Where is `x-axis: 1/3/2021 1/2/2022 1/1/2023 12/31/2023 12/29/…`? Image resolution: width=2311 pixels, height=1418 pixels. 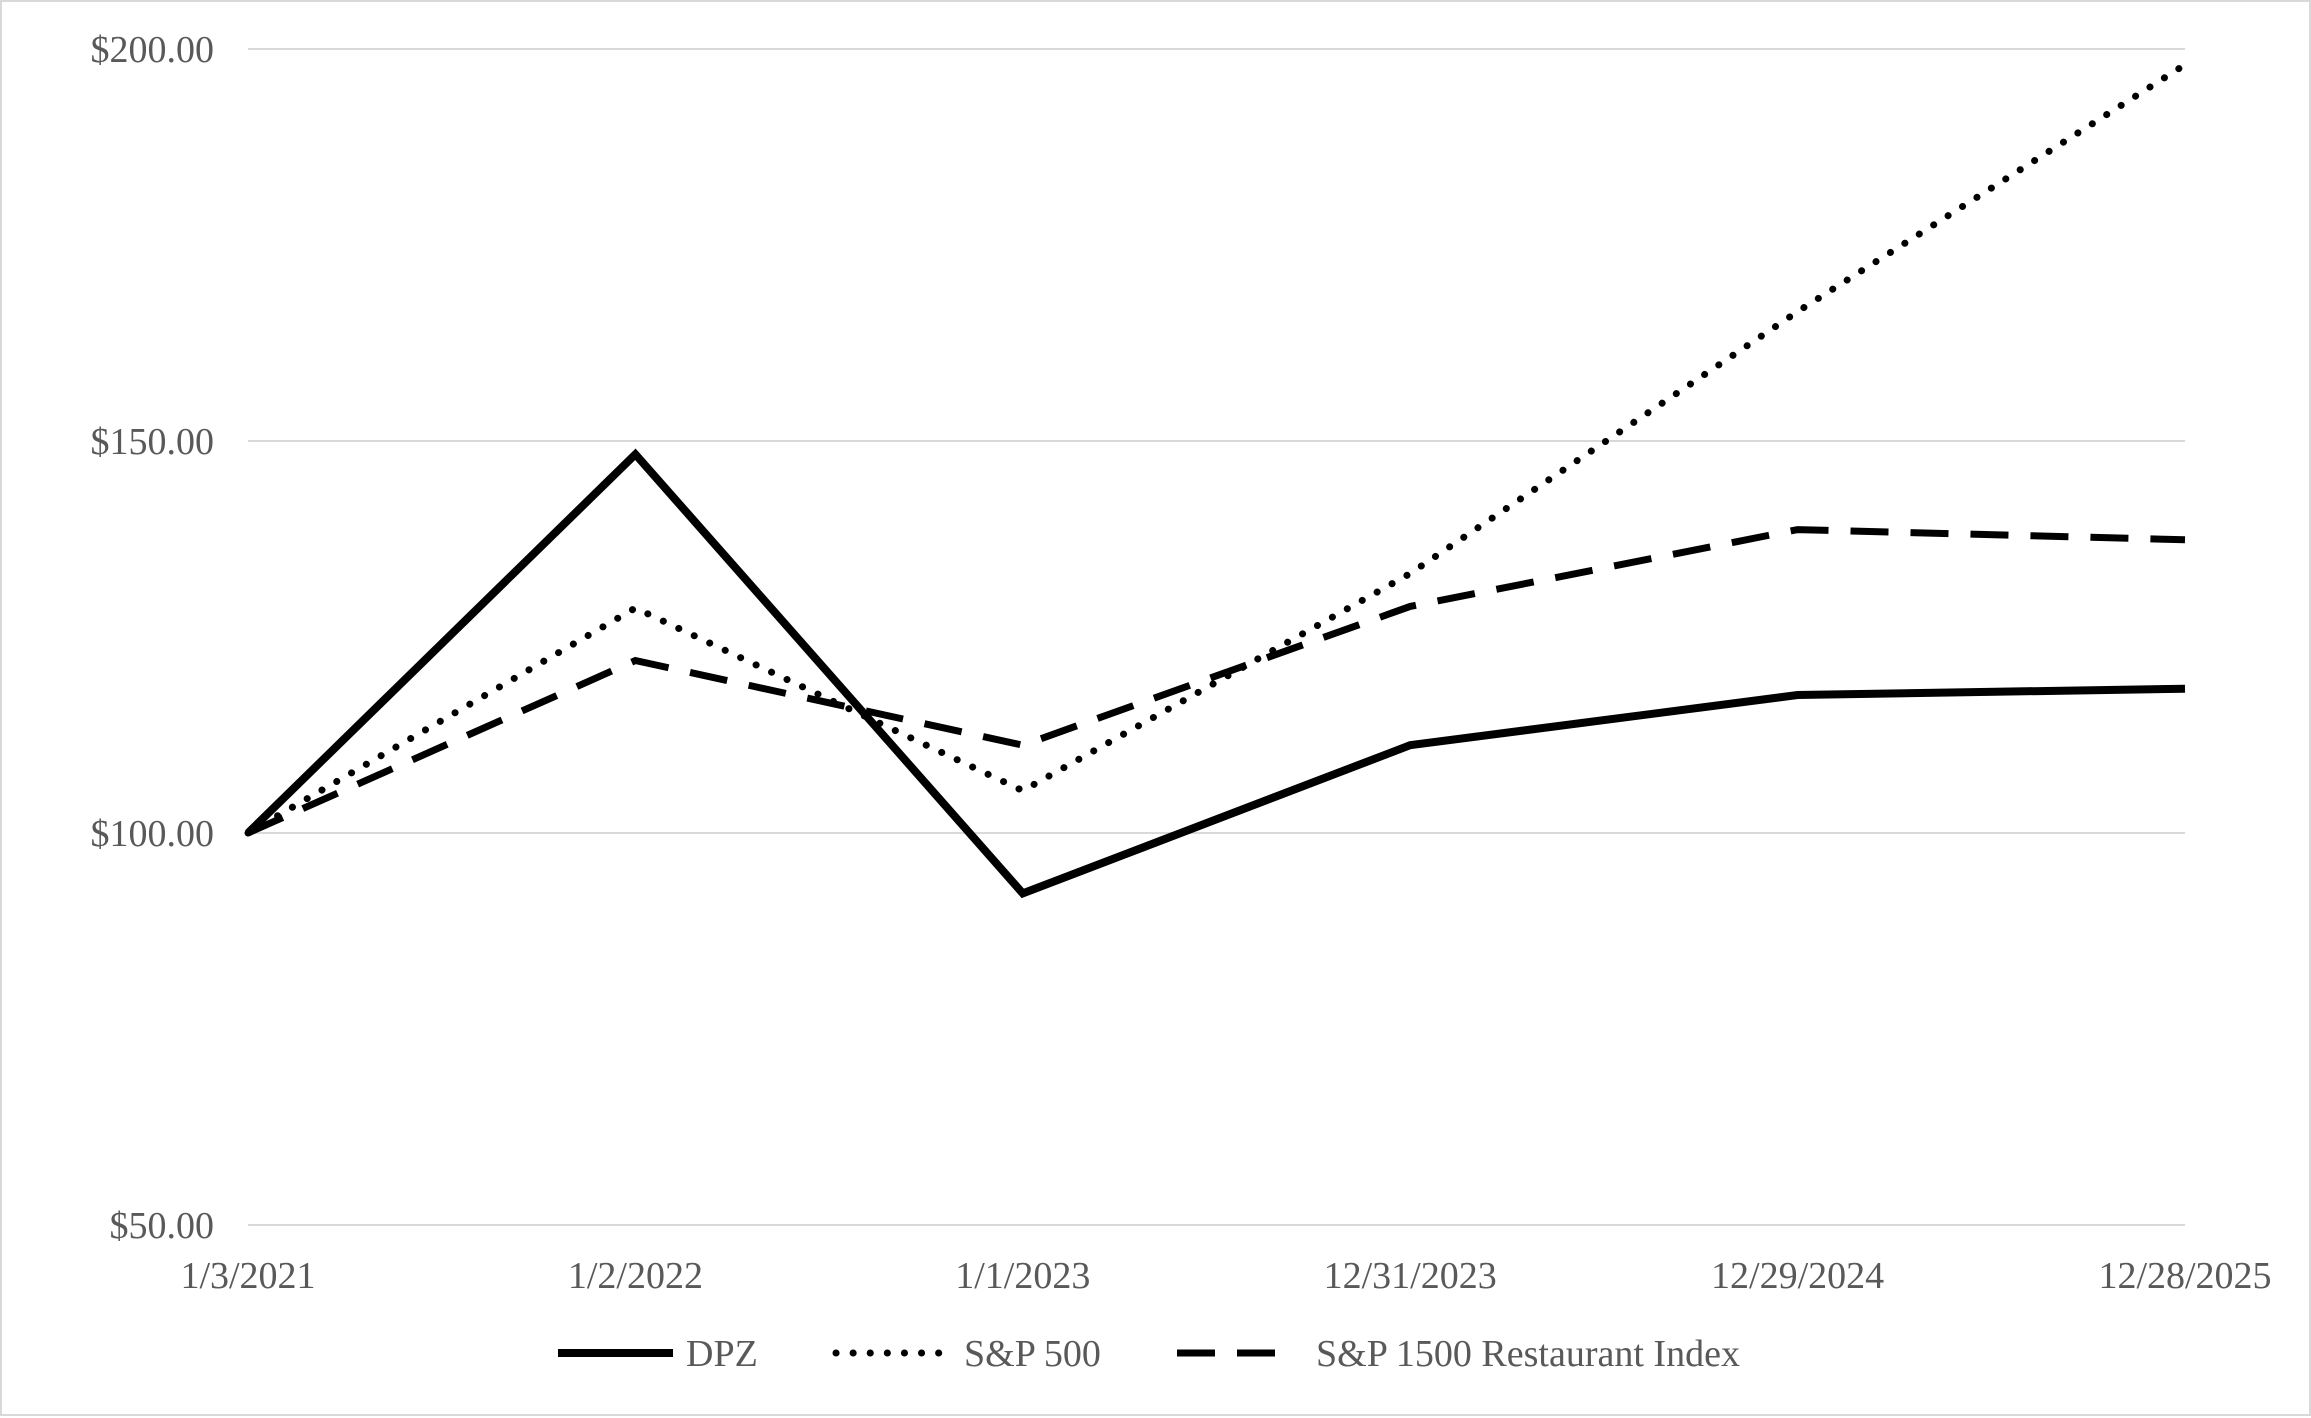 x-axis: 1/3/2021 1/2/2022 1/1/2023 12/31/2023 12/29/… is located at coordinates (1225, 1276).